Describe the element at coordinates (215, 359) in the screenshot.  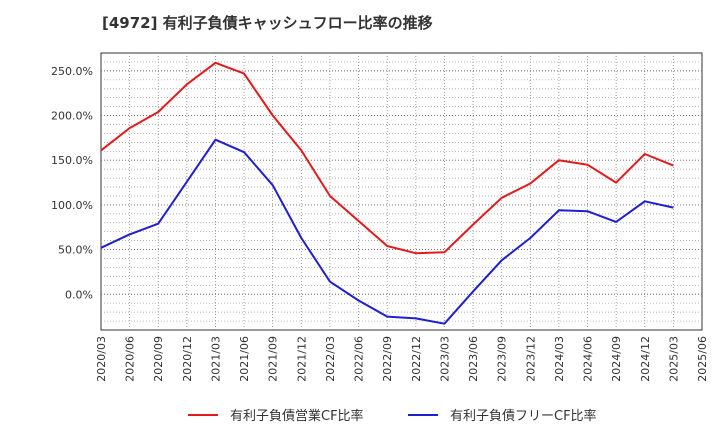
I see `x-tick-label: 2021/03` at that location.